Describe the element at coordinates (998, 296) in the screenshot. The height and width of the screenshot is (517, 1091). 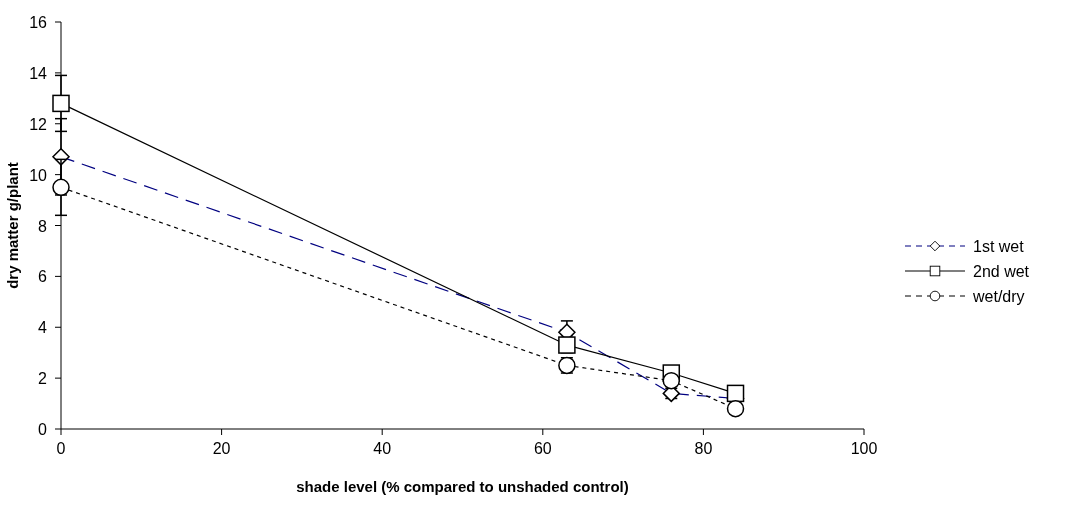
I see `legend-label: wet/dry` at that location.